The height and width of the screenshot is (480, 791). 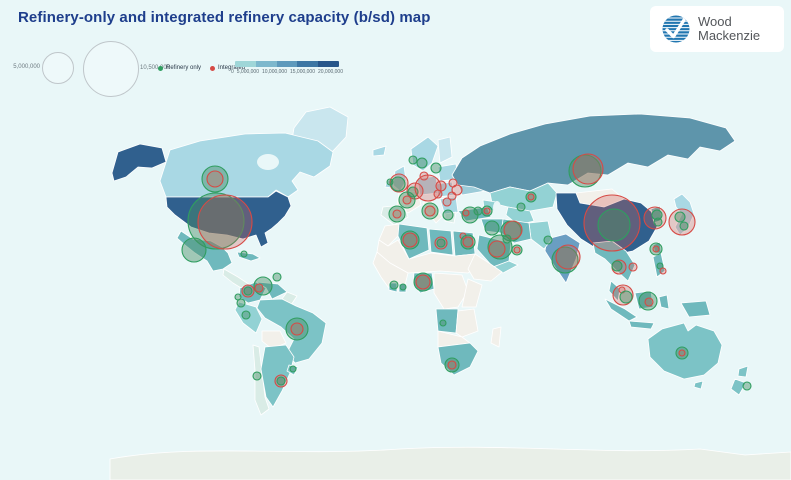 I want to click on bubble-algeria-integrated, so click(x=410, y=240).